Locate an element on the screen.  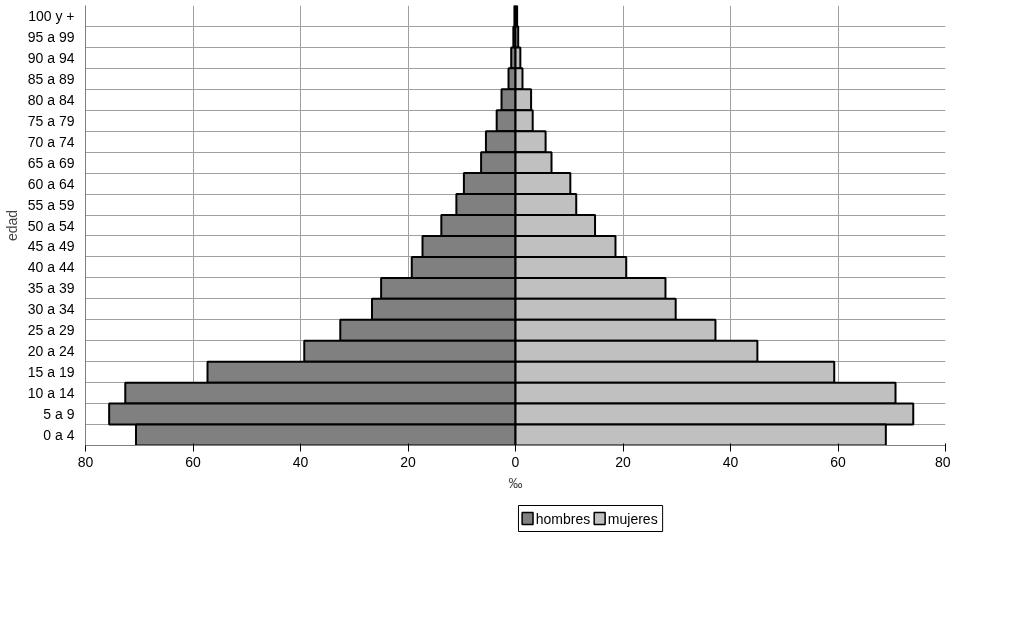
y-tick-label: 90 a 94 is located at coordinates (51, 57).